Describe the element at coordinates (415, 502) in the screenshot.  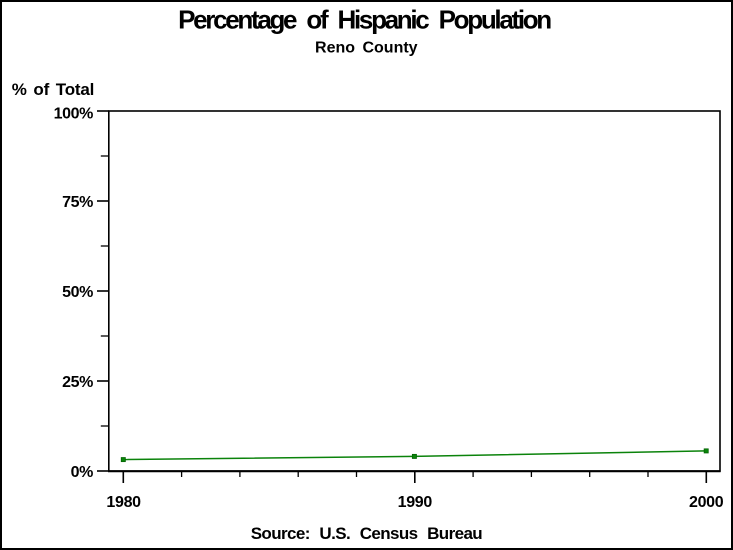
I see `svg-text: 1990` at that location.